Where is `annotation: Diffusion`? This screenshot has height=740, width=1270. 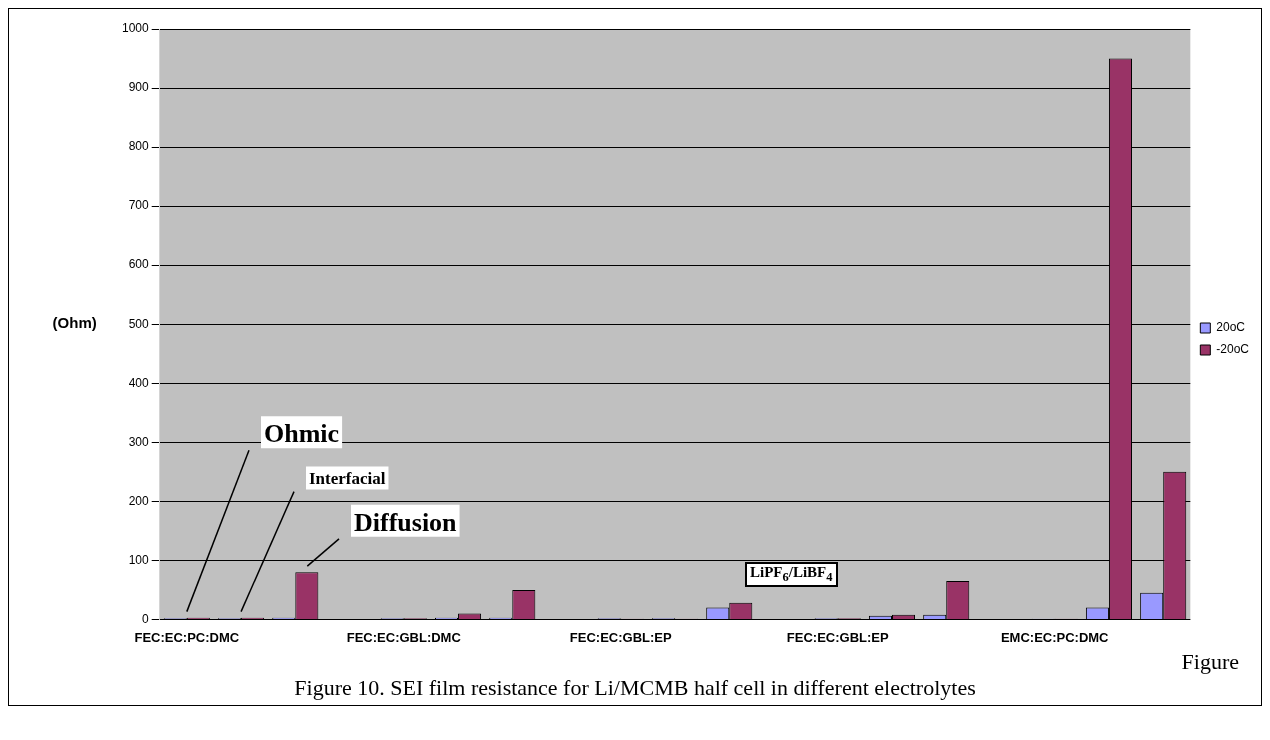
annotation: Diffusion is located at coordinates (406, 522).